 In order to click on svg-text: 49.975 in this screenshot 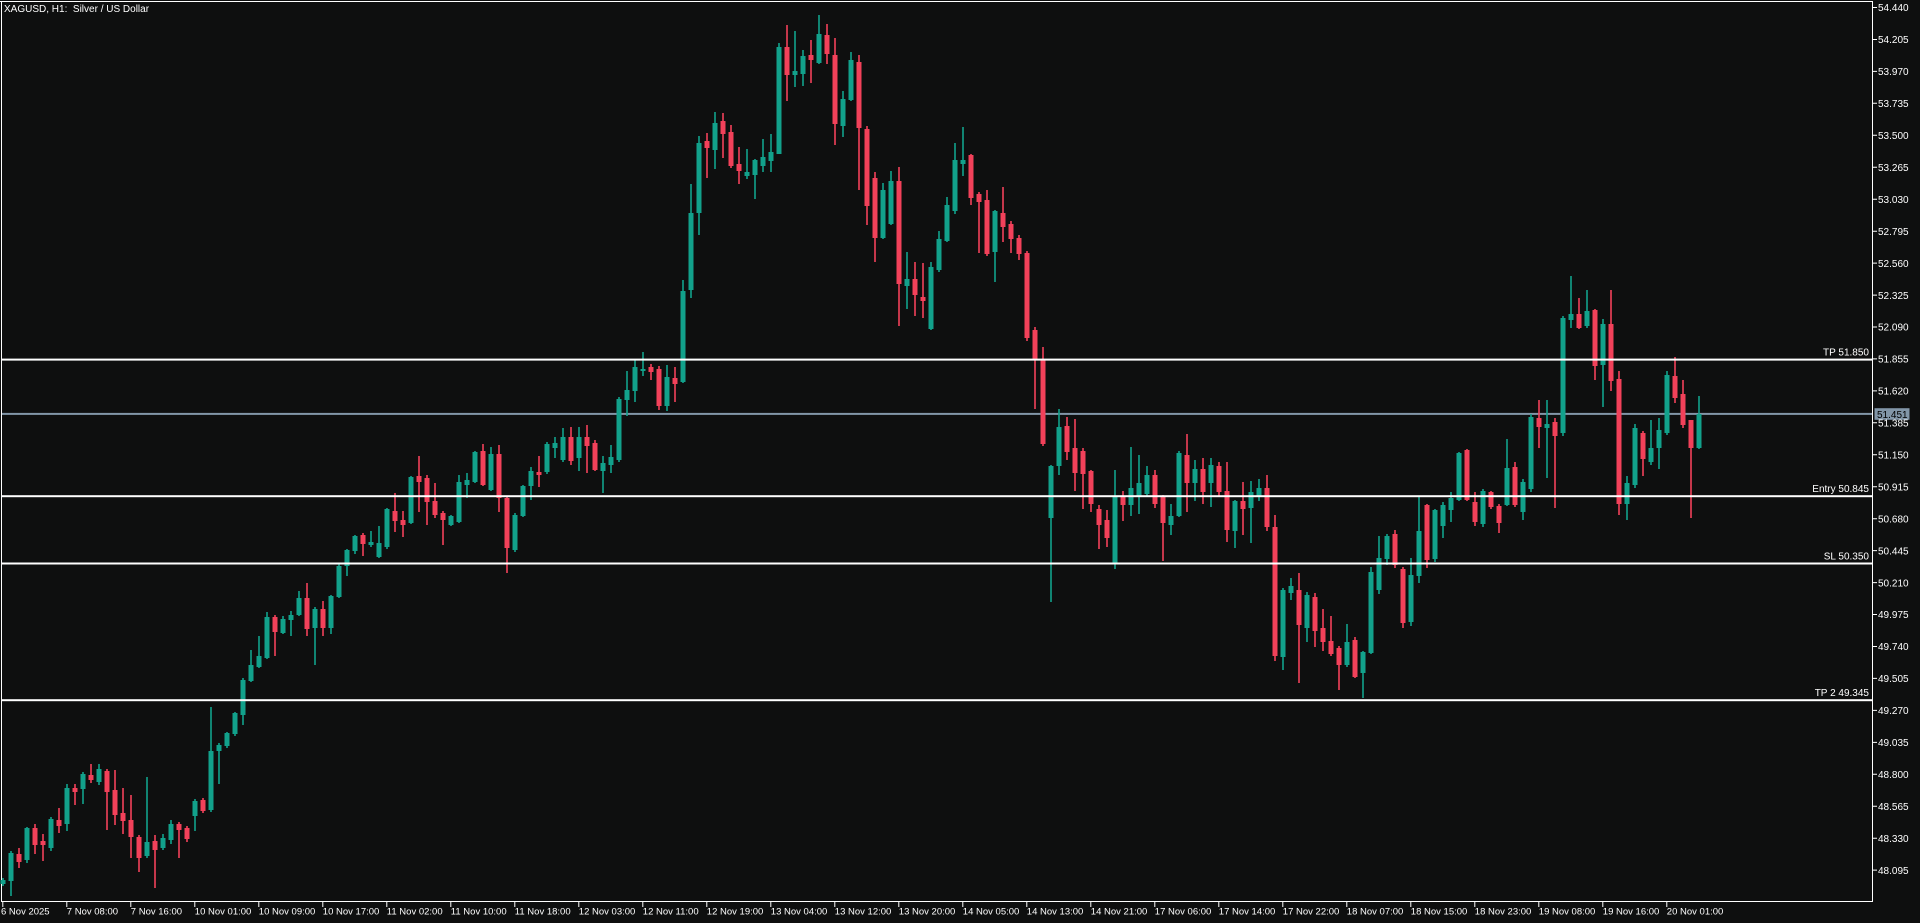, I will do `click(1893, 615)`.